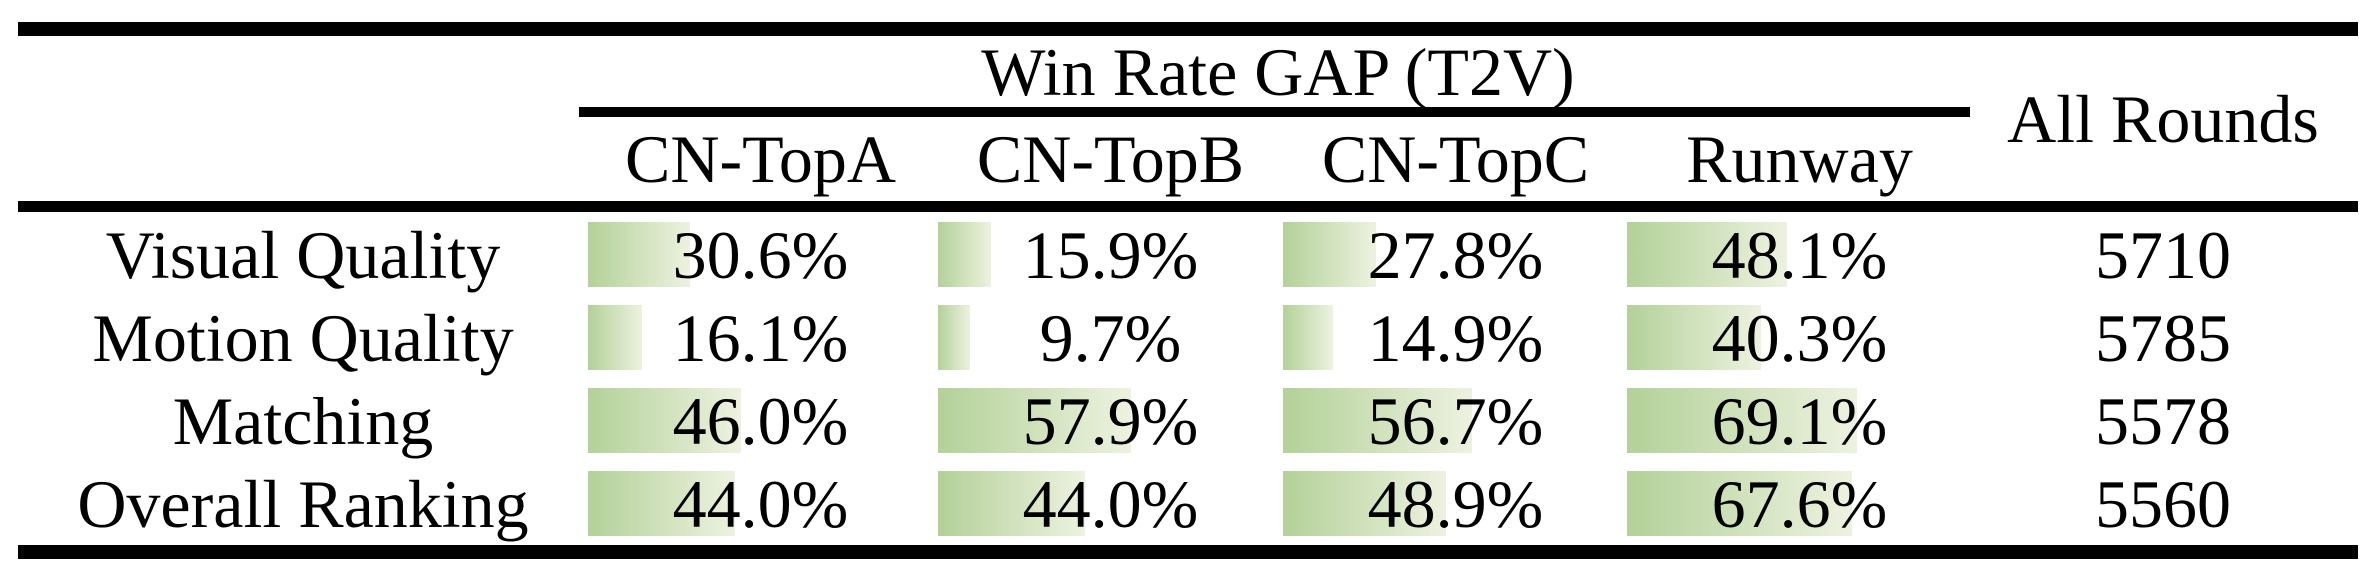 The image size is (2376, 568). What do you see at coordinates (1188, 206) in the screenshot?
I see `header-bottom-rule` at bounding box center [1188, 206].